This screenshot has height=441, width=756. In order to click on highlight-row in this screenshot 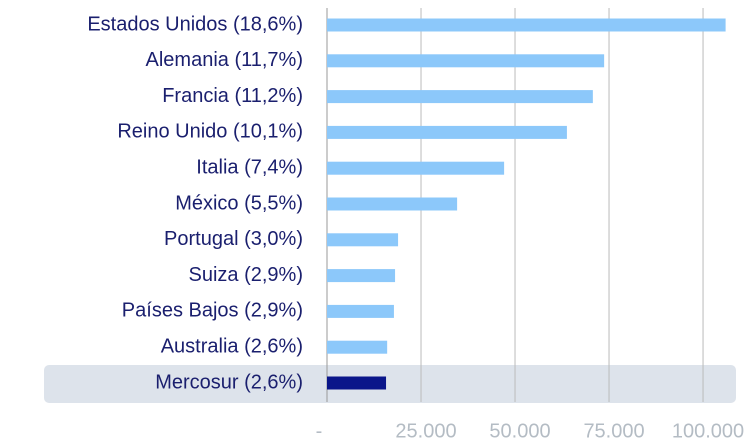, I will do `click(390, 384)`.